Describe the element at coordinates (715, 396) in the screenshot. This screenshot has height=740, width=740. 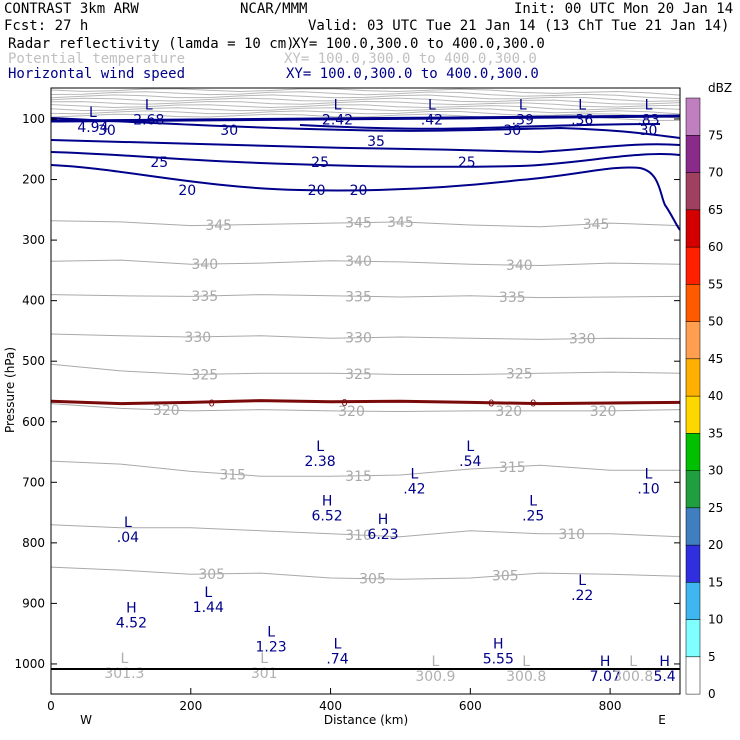
I see `colorbar-label: 40` at that location.